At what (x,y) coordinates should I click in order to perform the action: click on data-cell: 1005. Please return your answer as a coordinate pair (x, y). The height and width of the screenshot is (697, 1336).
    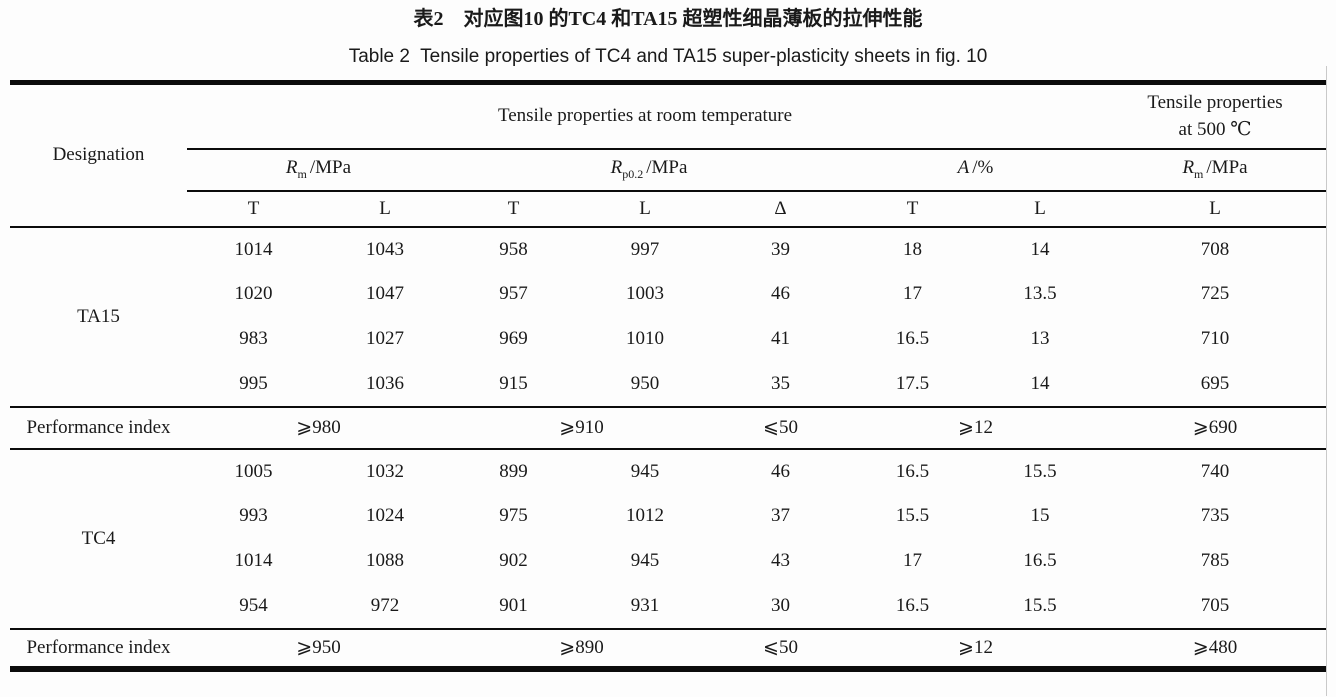
    Looking at the image, I should click on (253, 471).